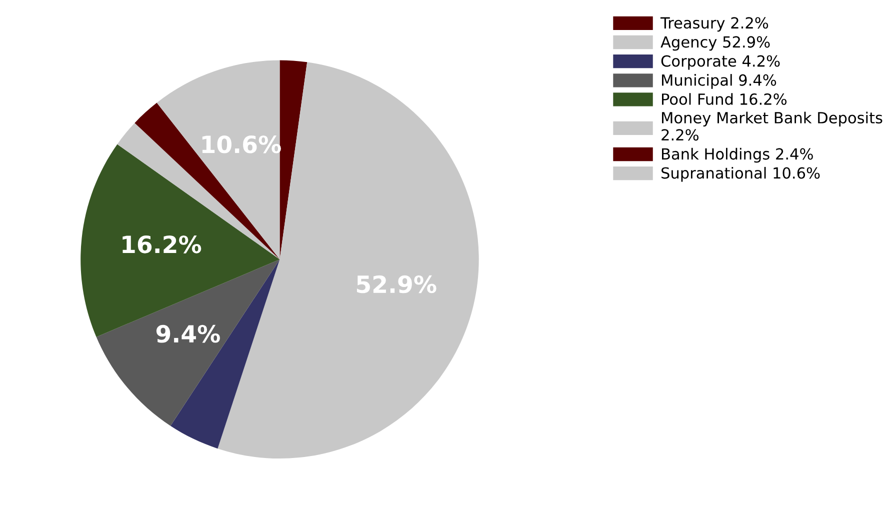 This screenshot has height=524, width=888. What do you see at coordinates (741, 174) in the screenshot?
I see `legend-label: Supranational 10.6%` at bounding box center [741, 174].